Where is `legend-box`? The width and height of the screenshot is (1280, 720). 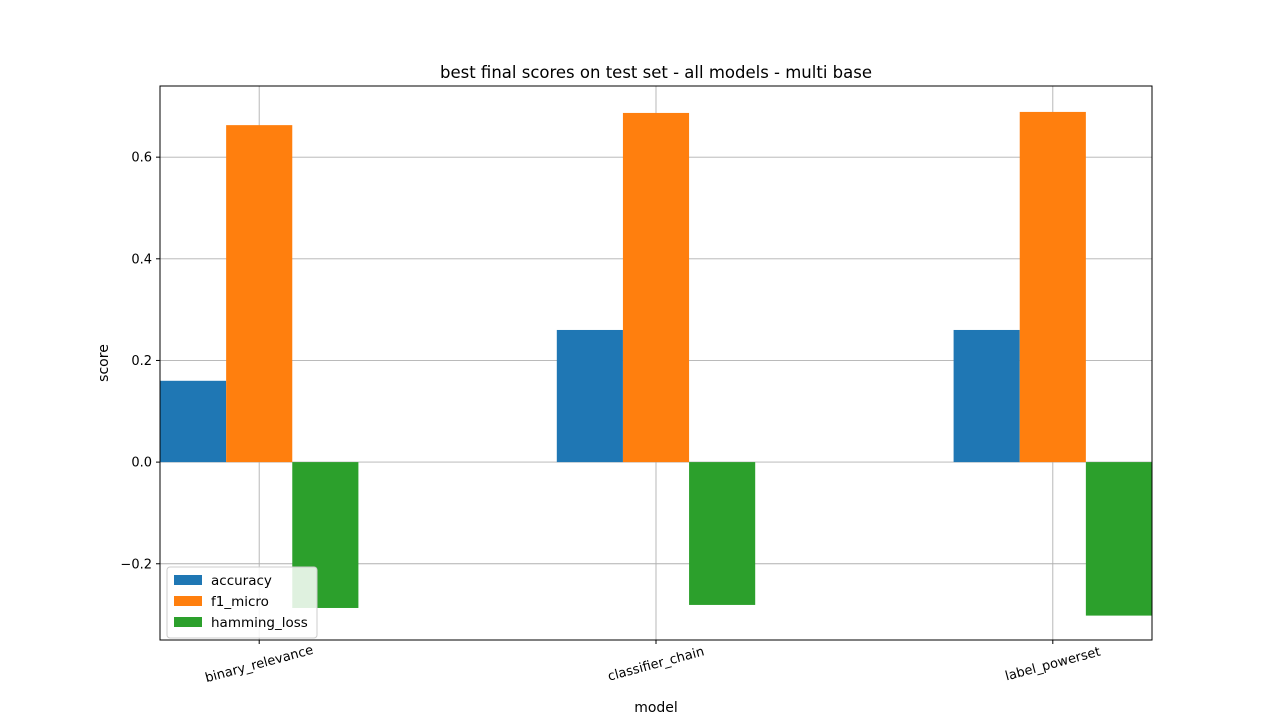 legend-box is located at coordinates (242, 602).